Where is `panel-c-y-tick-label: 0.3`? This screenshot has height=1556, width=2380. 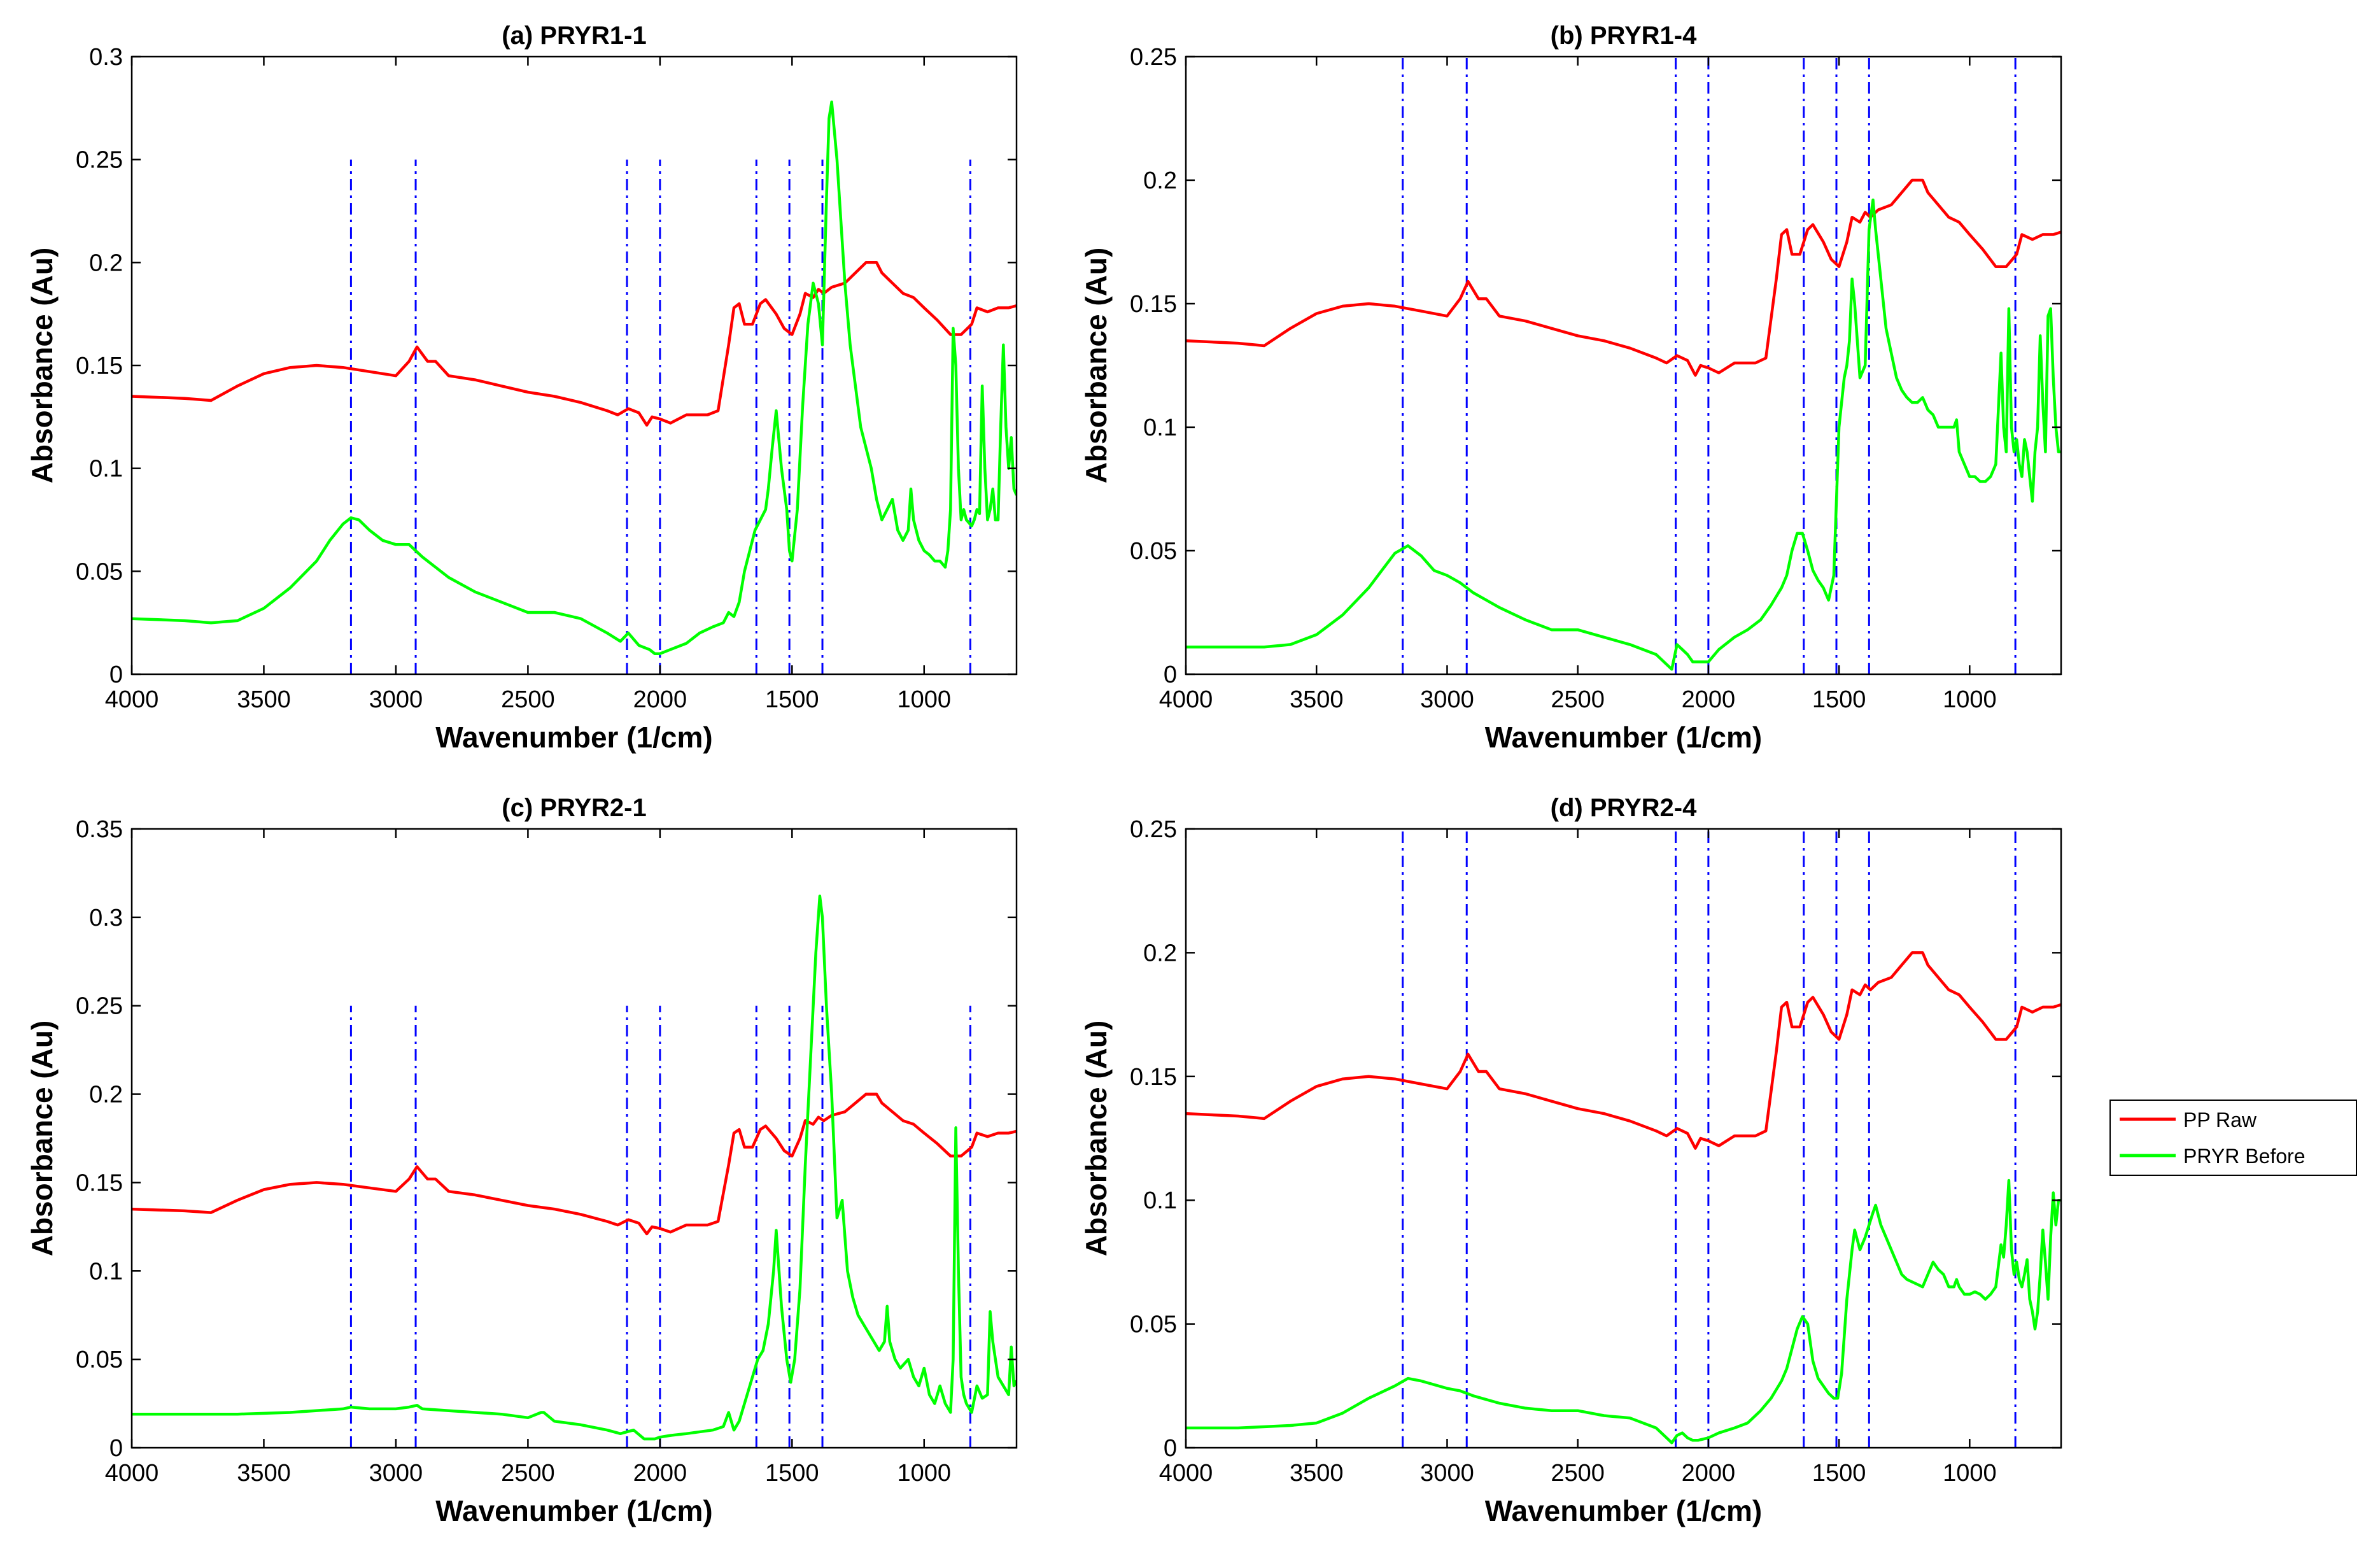 panel-c-y-tick-label: 0.3 is located at coordinates (106, 918).